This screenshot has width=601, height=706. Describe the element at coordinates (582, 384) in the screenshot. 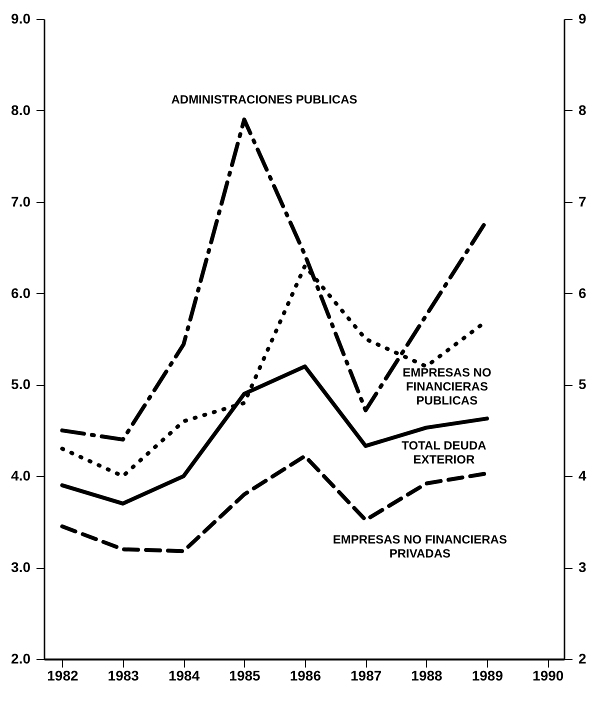

I see `y2-tick-label: 5` at that location.